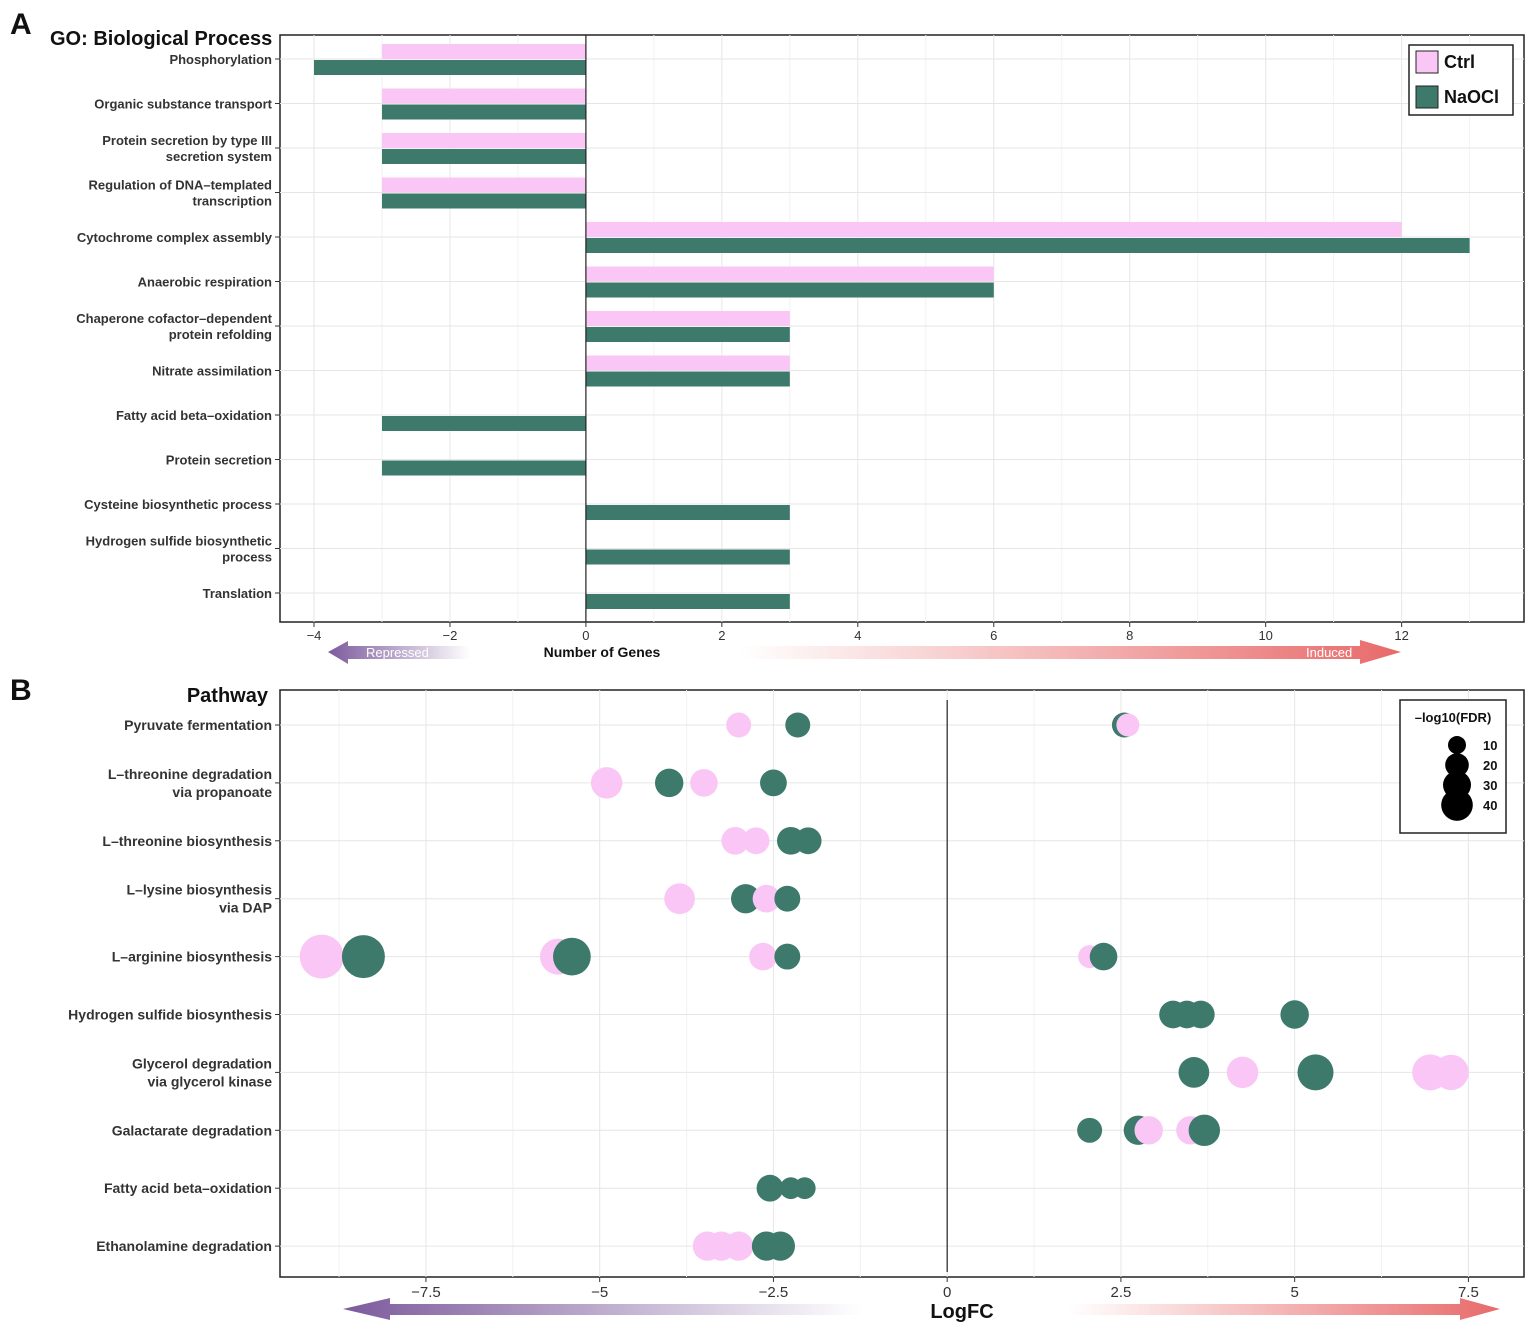  I want to click on x-tick-label: 5, so click(1294, 1292).